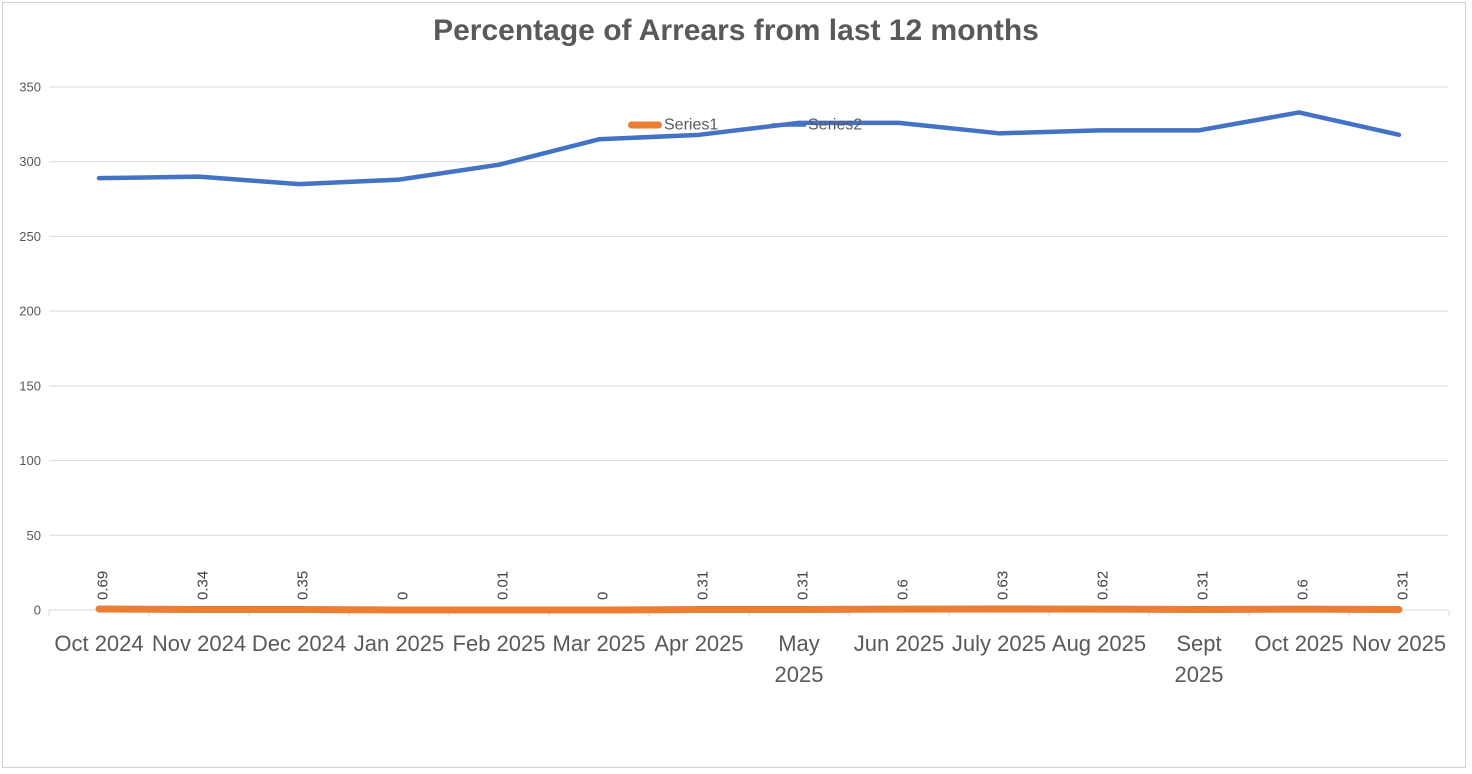 The width and height of the screenshot is (1472, 774). Describe the element at coordinates (835, 125) in the screenshot. I see `legend-series2-label: Series2` at that location.